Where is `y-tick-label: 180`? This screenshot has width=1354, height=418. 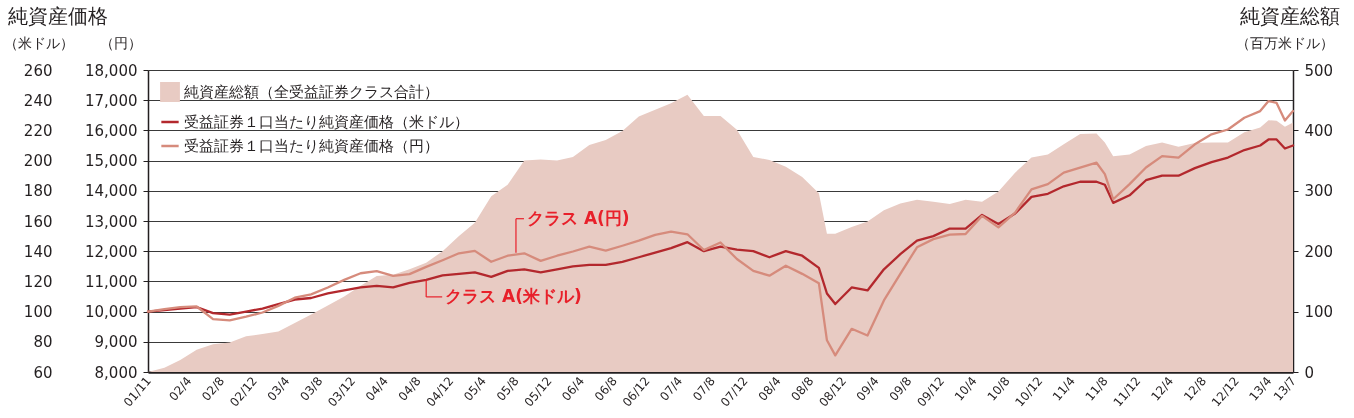 y-tick-label: 180 is located at coordinates (38, 191).